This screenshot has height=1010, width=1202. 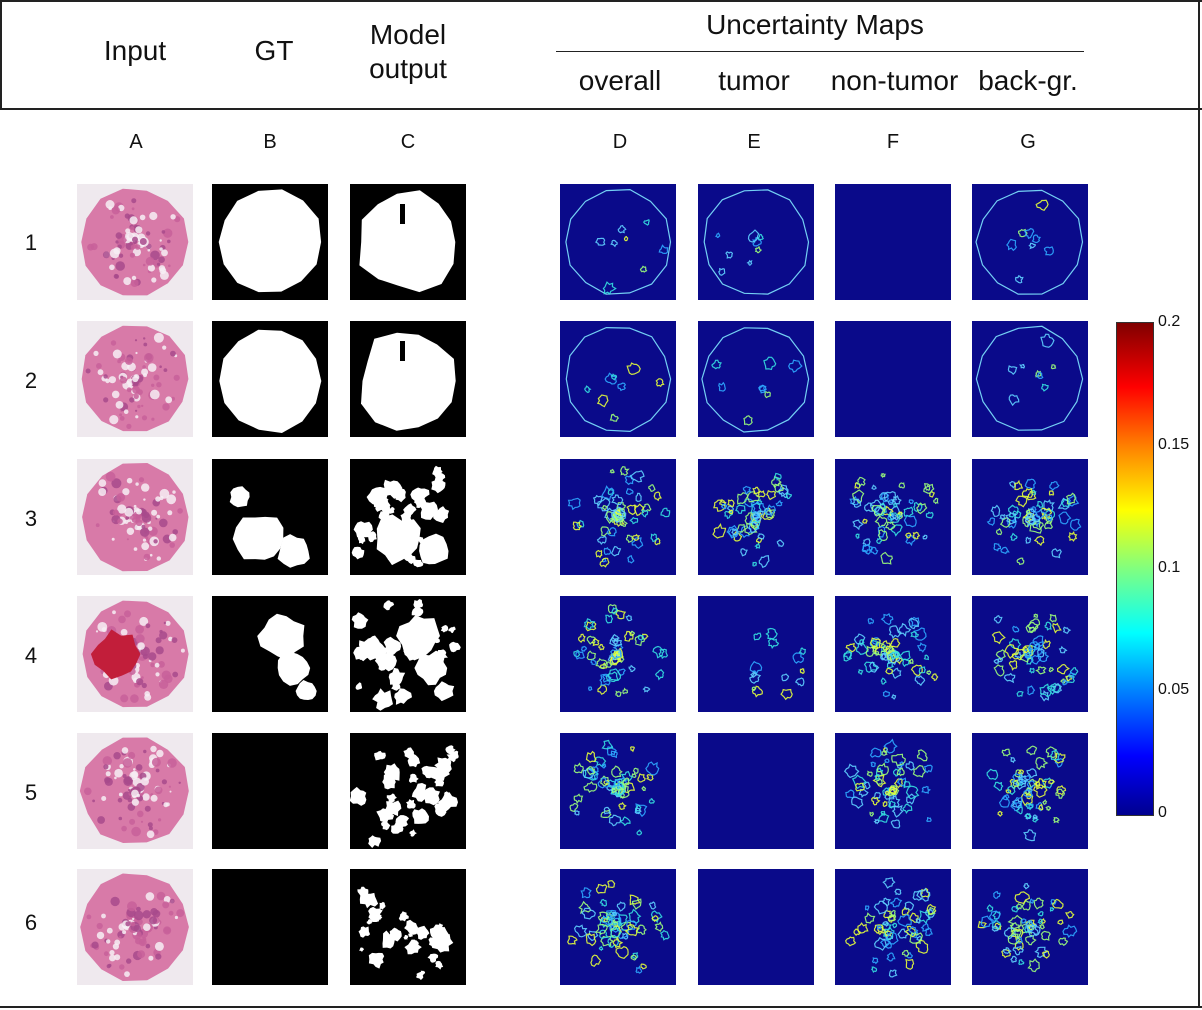 What do you see at coordinates (135, 50) in the screenshot?
I see `header-input: Input` at bounding box center [135, 50].